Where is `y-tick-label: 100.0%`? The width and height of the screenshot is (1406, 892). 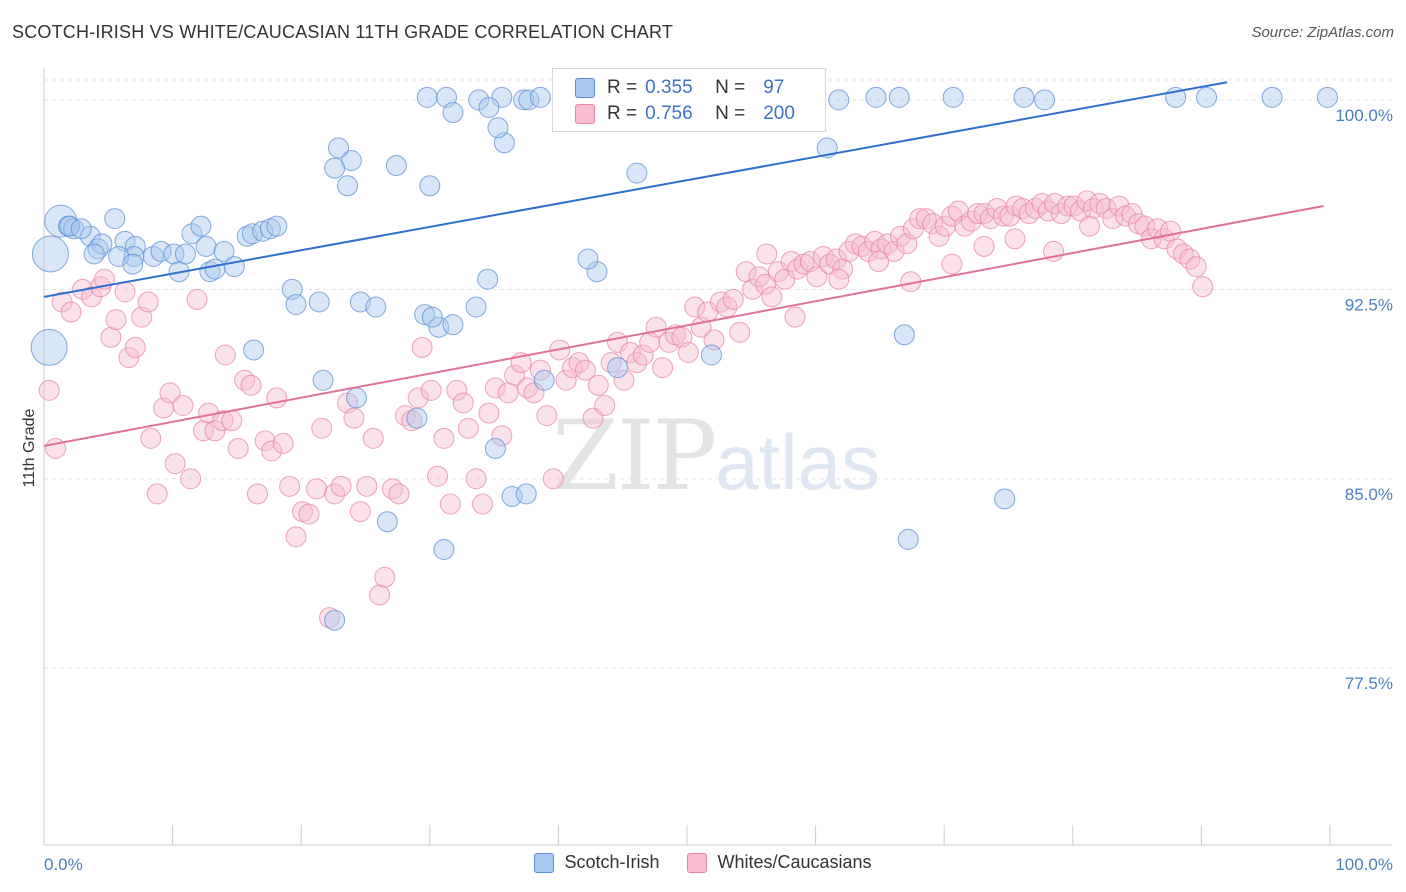
y-tick-label: 100.0% is located at coordinates (1364, 115).